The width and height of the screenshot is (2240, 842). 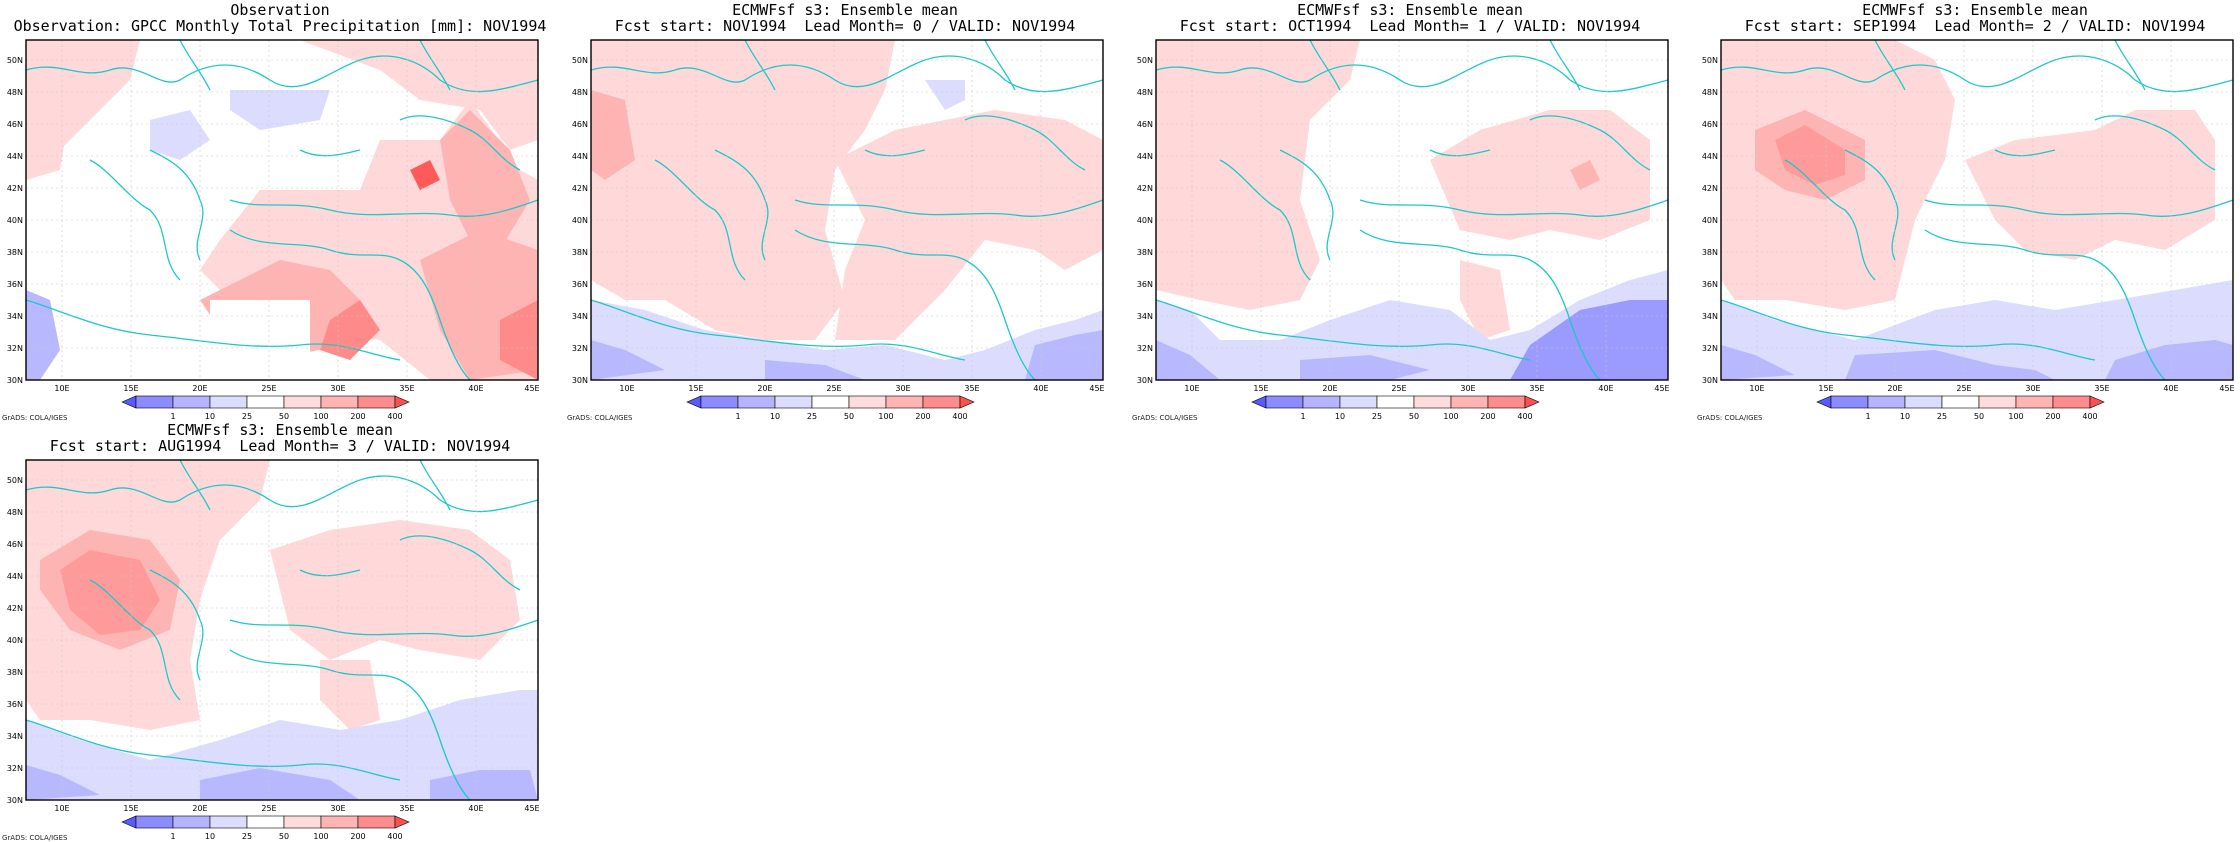 I want to click on lon-tick-label: 35E, so click(x=406, y=388).